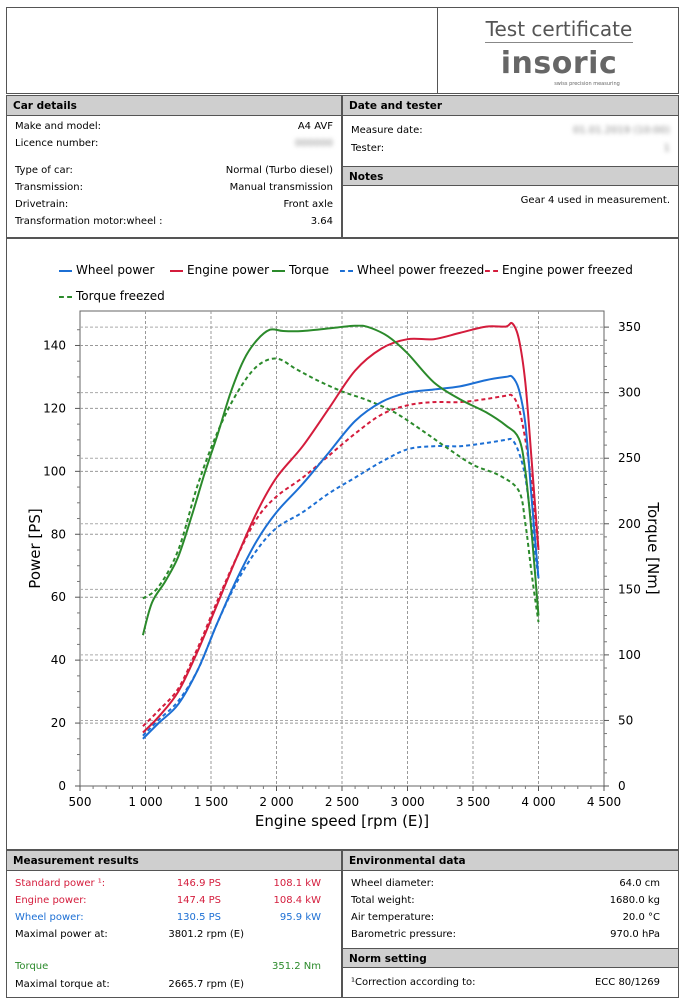  Describe the element at coordinates (308, 204) in the screenshot. I see `drivetrain-value: Front axle` at that location.